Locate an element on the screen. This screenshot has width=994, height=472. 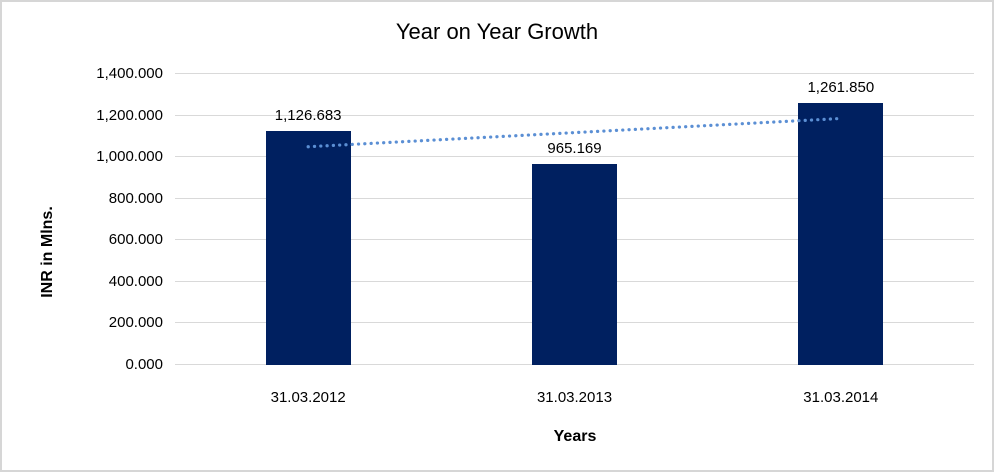
trendline-svg is located at coordinates (574, 132).